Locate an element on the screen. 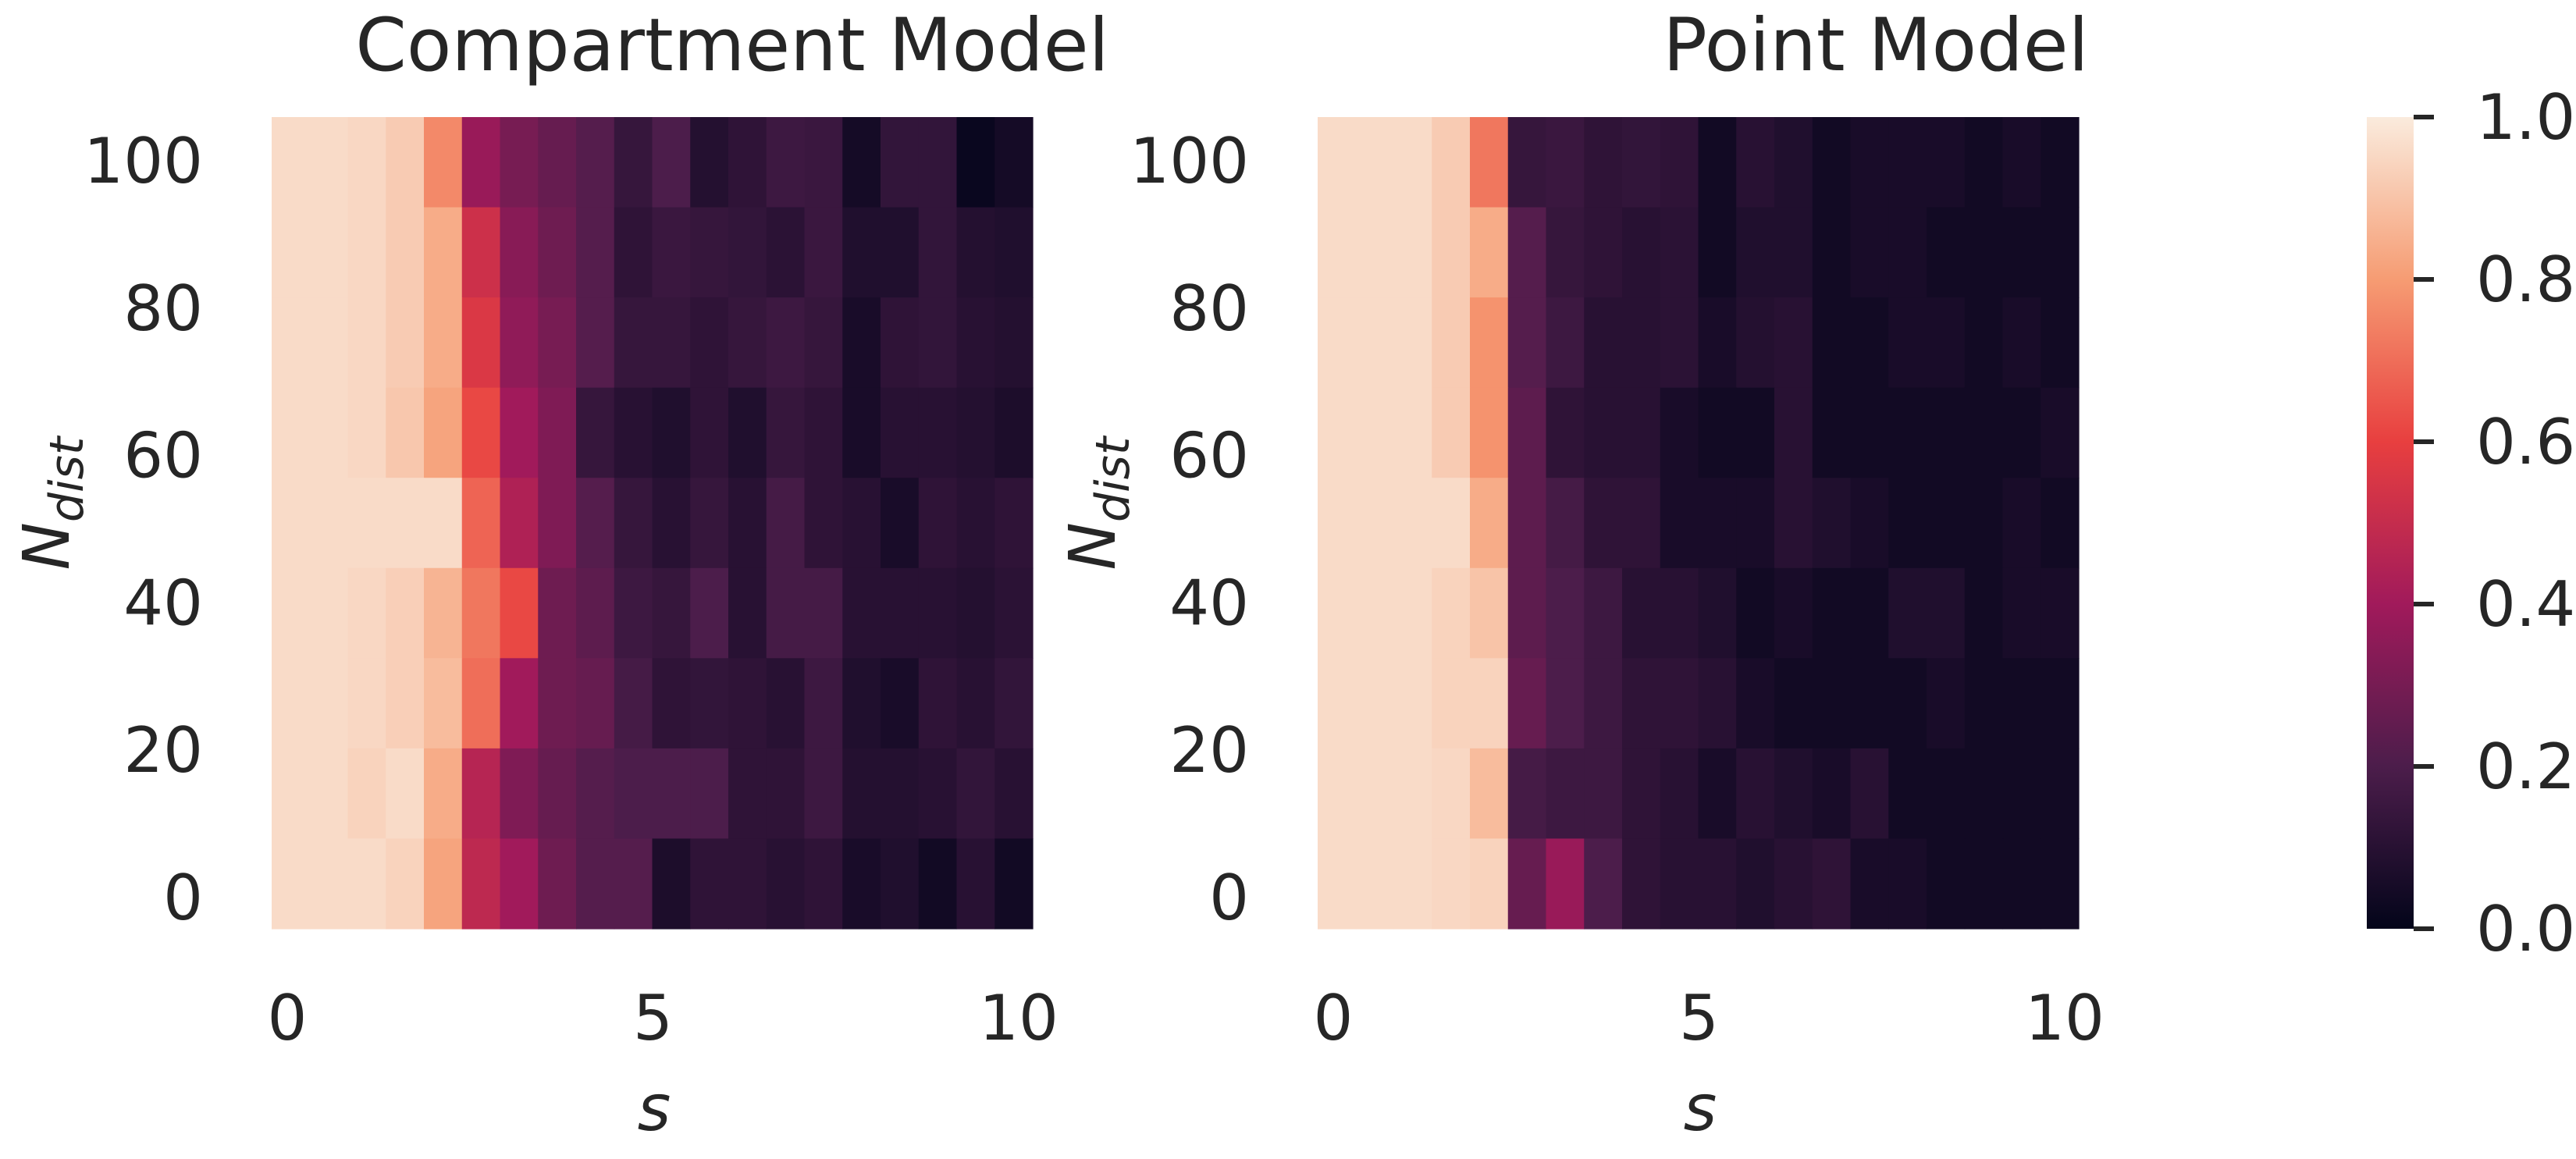 The image size is (2576, 1159). colorbar-gradient is located at coordinates (2390, 523).